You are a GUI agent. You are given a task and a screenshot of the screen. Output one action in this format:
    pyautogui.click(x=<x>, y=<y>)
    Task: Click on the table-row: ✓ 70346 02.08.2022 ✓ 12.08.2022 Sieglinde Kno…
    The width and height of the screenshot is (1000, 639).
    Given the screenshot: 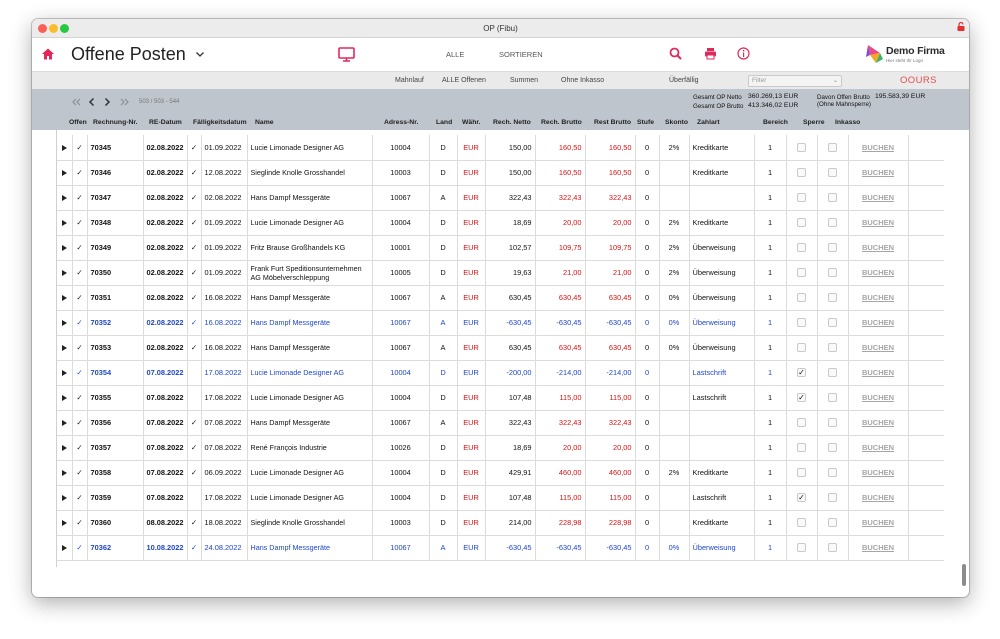 What is the action you would take?
    pyautogui.click(x=500, y=173)
    